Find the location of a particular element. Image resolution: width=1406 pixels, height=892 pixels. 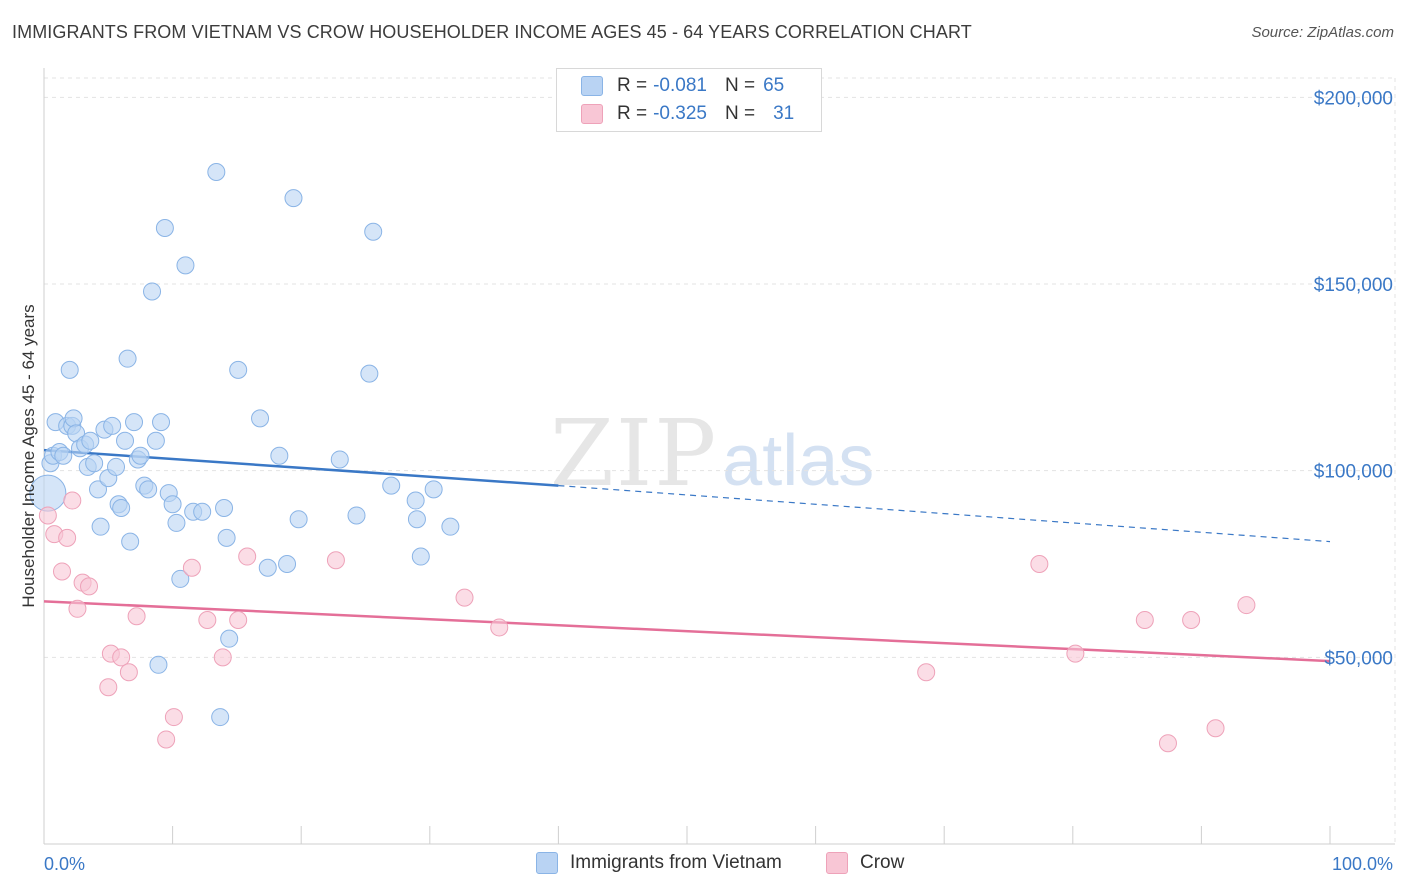

legend-row-crow: R = -0.325 N = 31 is located at coordinates (687, 114).